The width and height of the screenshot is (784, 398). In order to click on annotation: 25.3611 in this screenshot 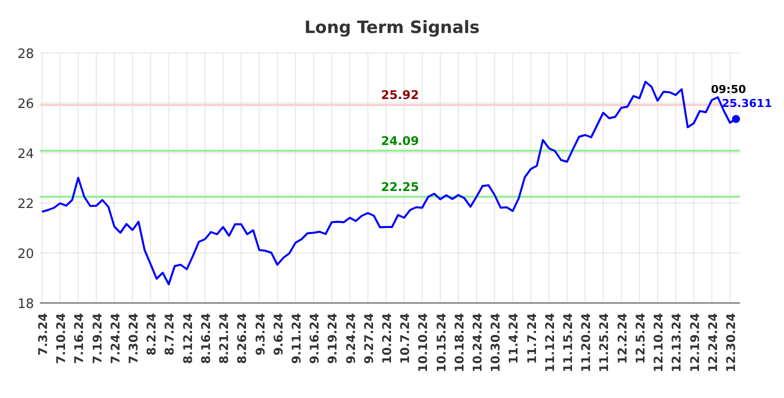, I will do `click(747, 103)`.